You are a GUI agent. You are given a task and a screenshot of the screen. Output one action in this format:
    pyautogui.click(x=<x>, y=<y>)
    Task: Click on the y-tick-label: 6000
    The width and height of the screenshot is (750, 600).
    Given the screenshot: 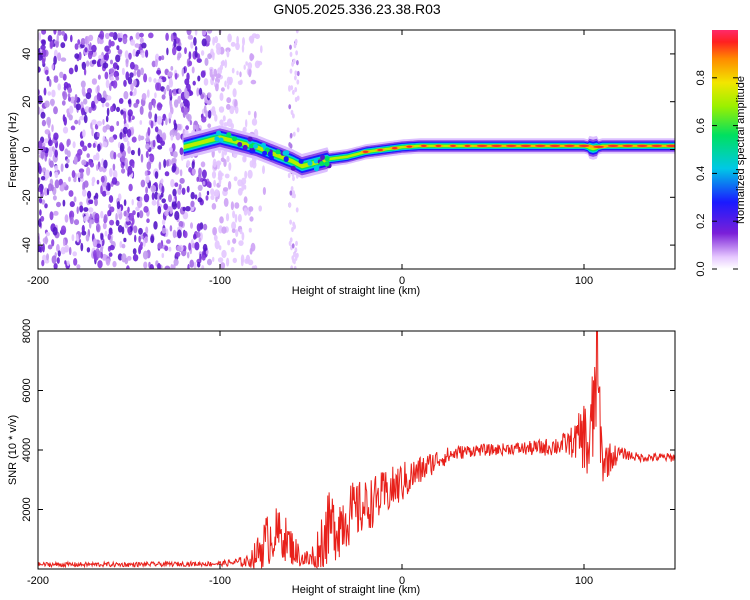 What is the action you would take?
    pyautogui.click(x=27, y=390)
    